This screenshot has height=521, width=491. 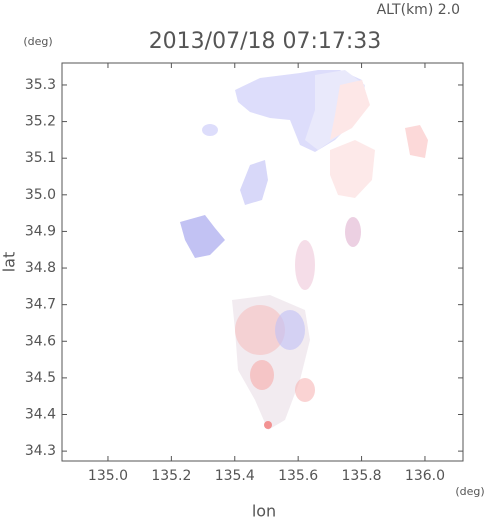 I want to click on y-tick-label: 34.9, so click(x=40, y=231).